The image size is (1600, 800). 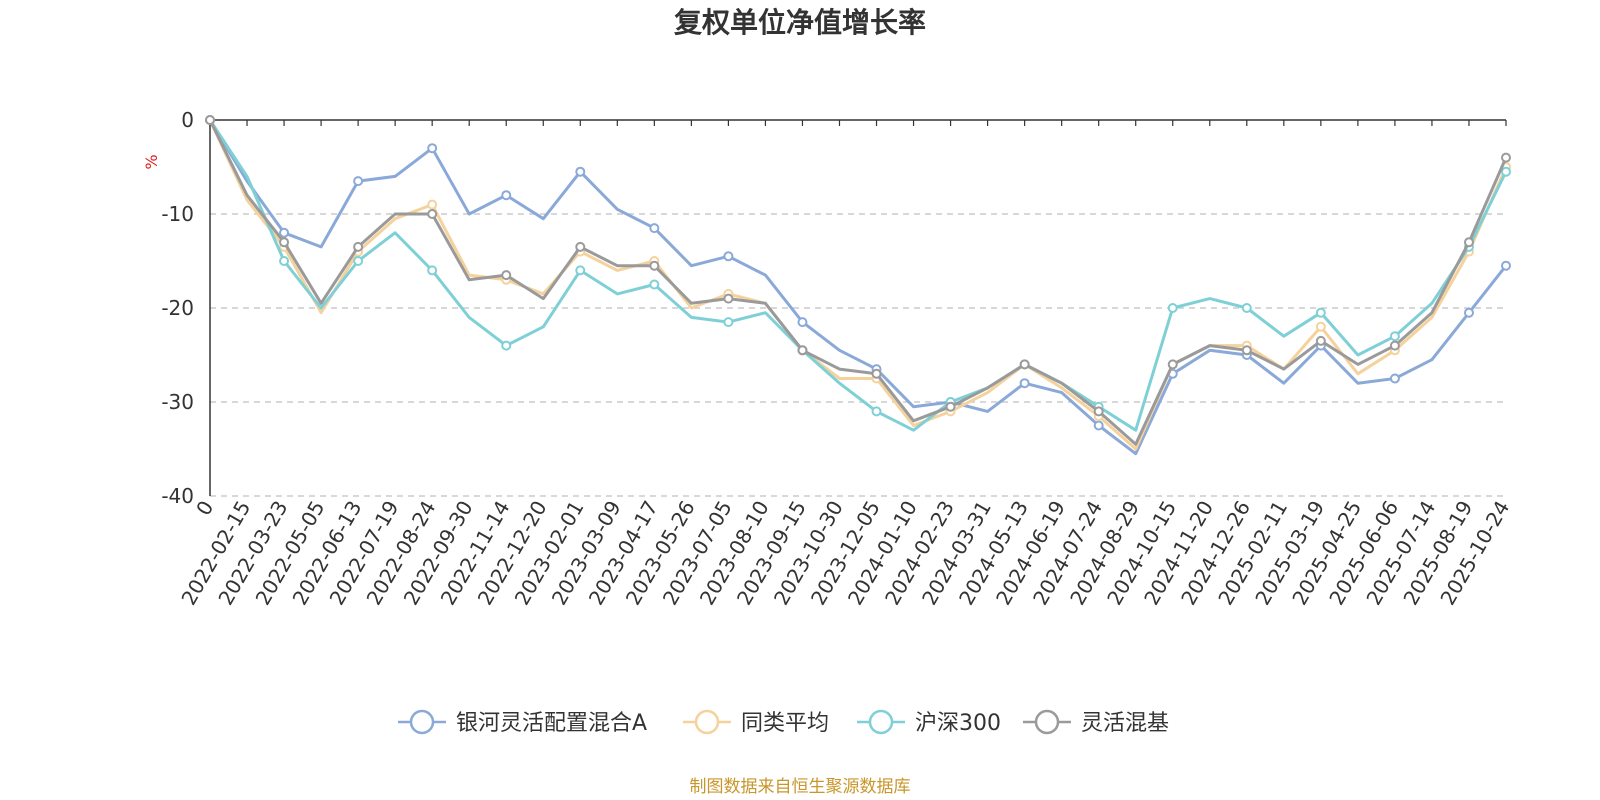 I want to click on y-tick-label: 0, so click(x=187, y=120).